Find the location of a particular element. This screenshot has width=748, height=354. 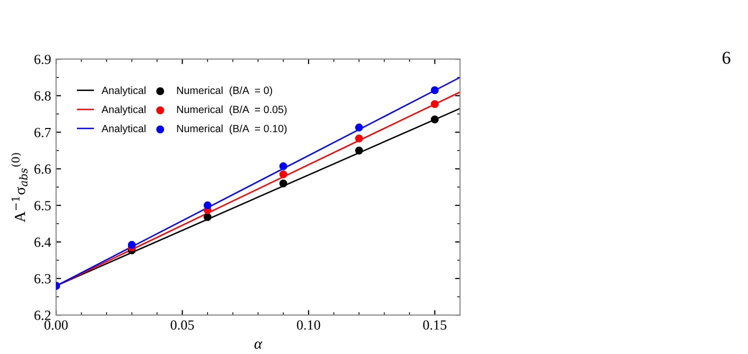

y-tick-label: 6.8 is located at coordinates (42, 96).